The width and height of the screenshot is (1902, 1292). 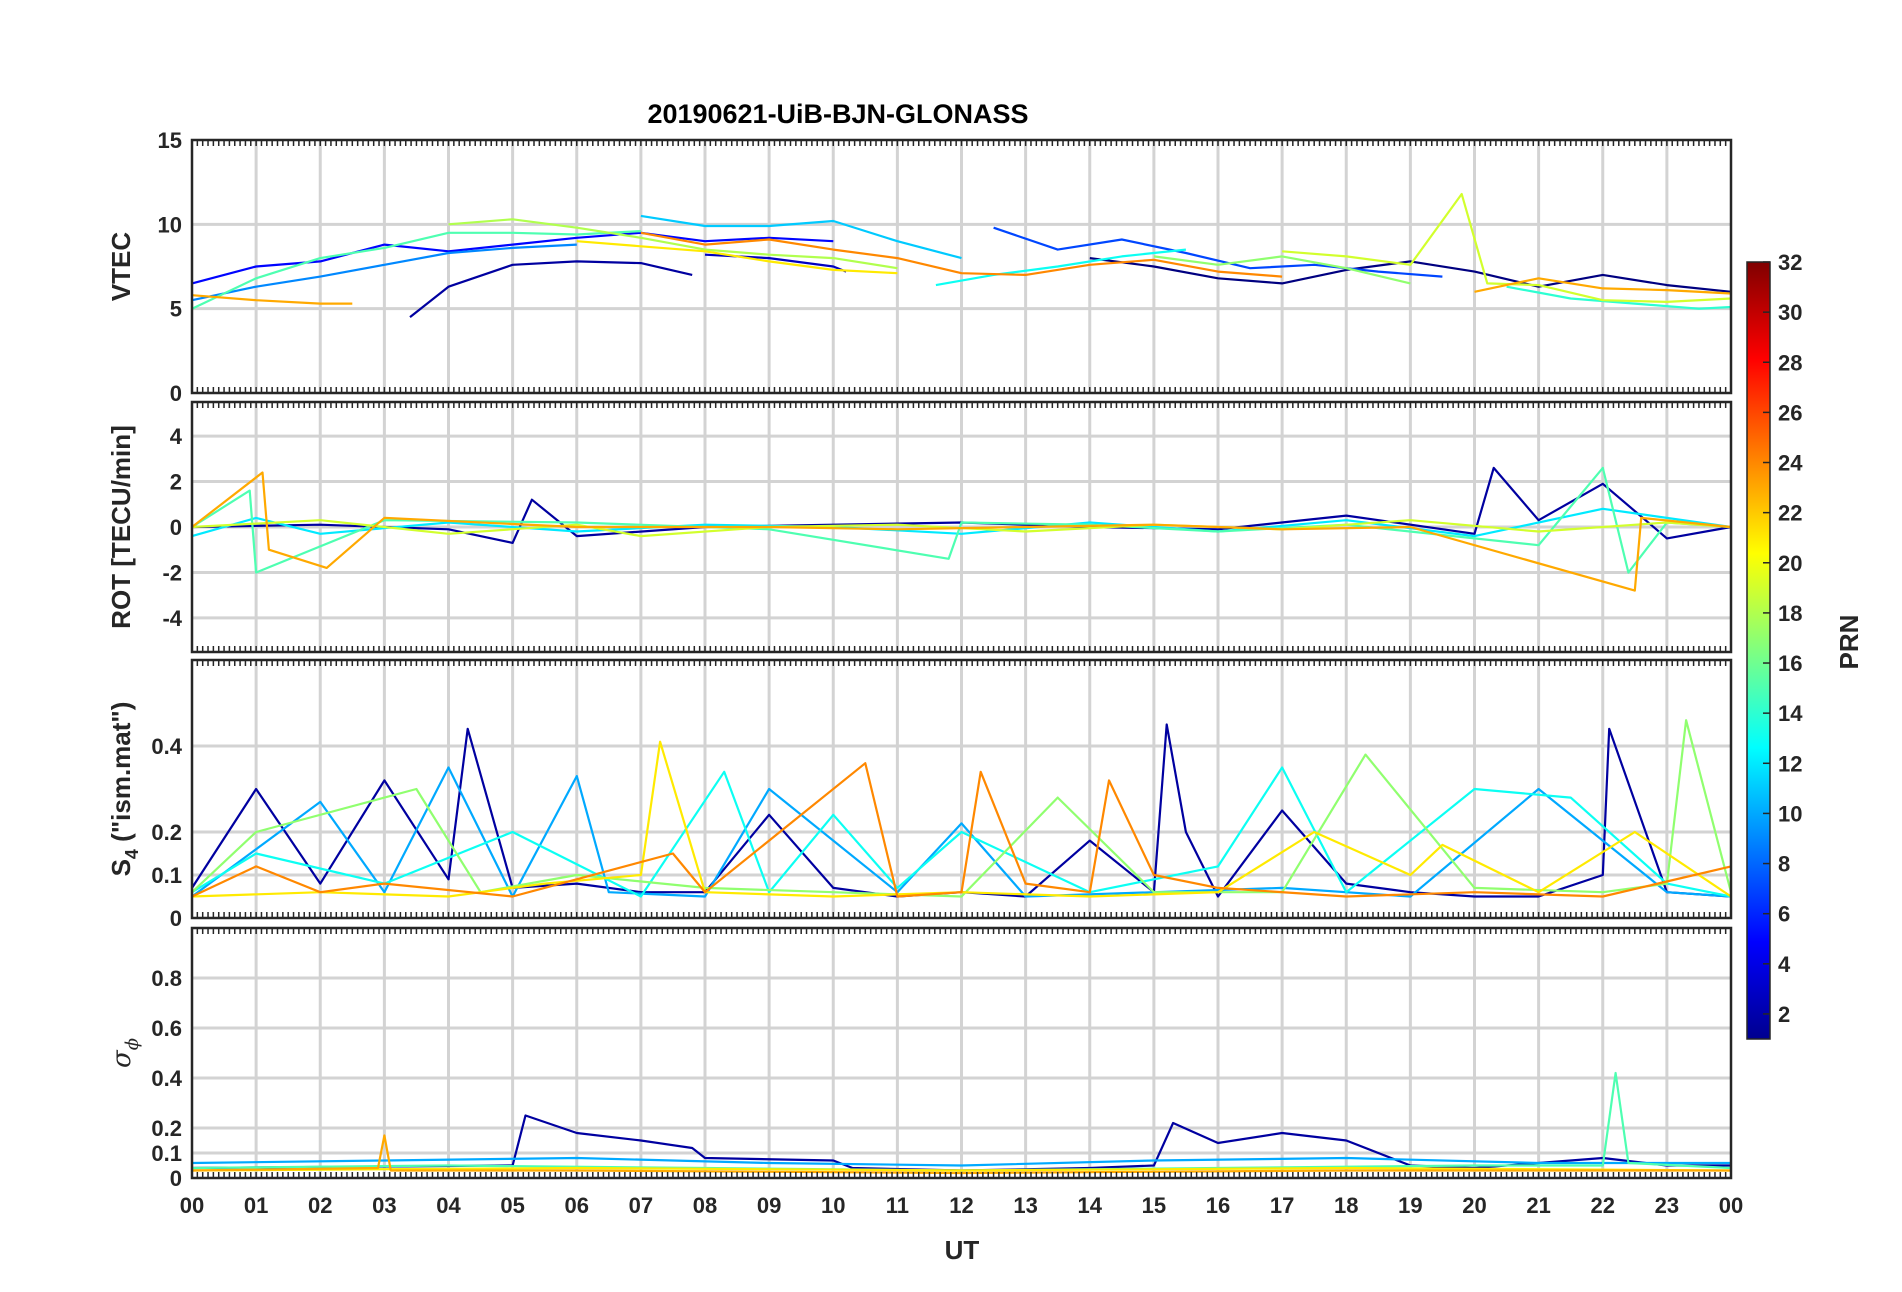 What do you see at coordinates (1790, 713) in the screenshot?
I see `colorbar-tick-label: 14` at bounding box center [1790, 713].